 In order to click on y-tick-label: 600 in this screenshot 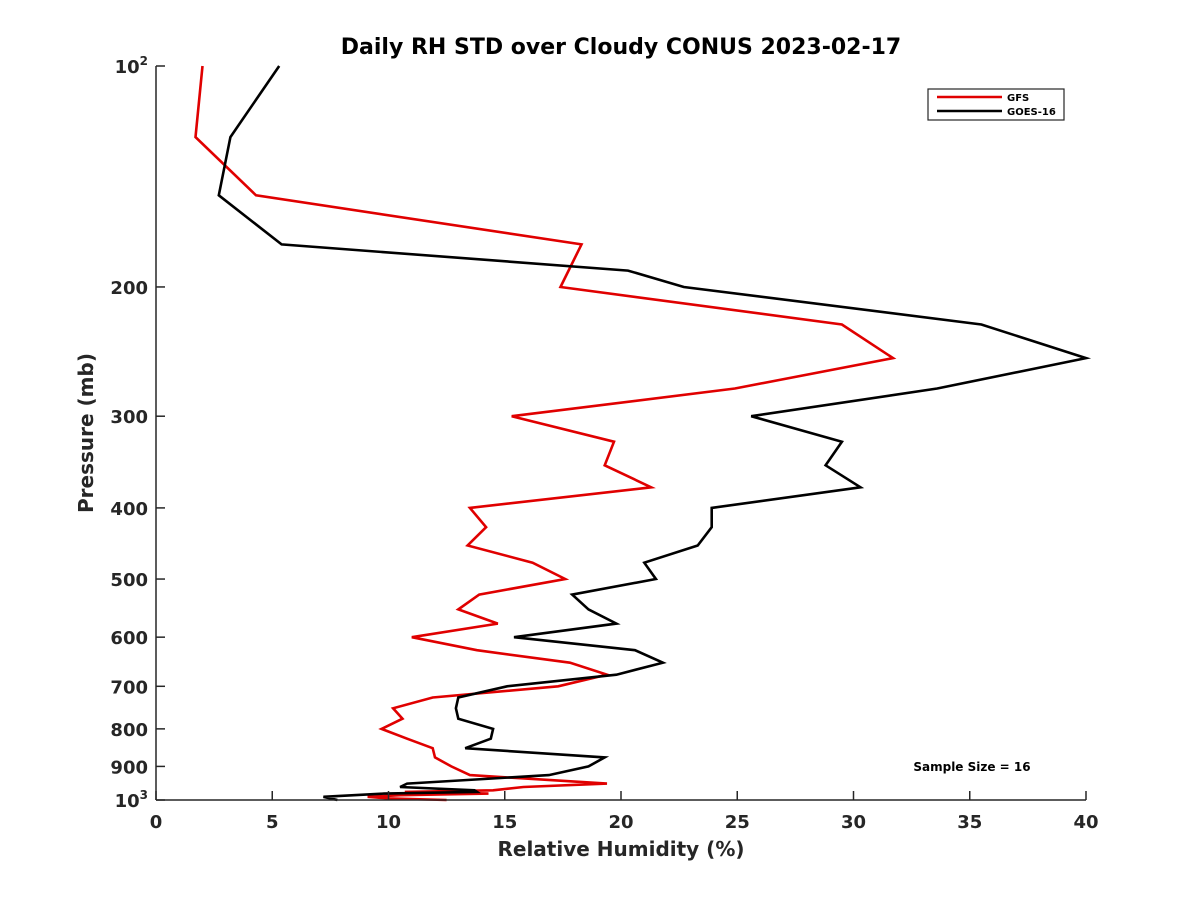, I will do `click(129, 638)`.